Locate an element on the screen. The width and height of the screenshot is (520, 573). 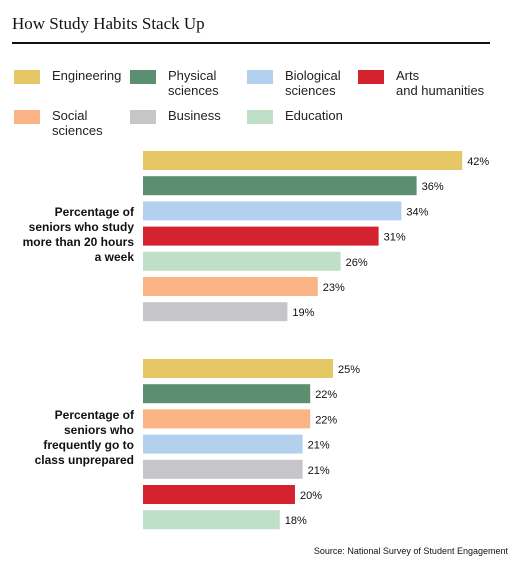
legend-item-physical-sciences: Physical sciences is located at coordinates (174, 83).